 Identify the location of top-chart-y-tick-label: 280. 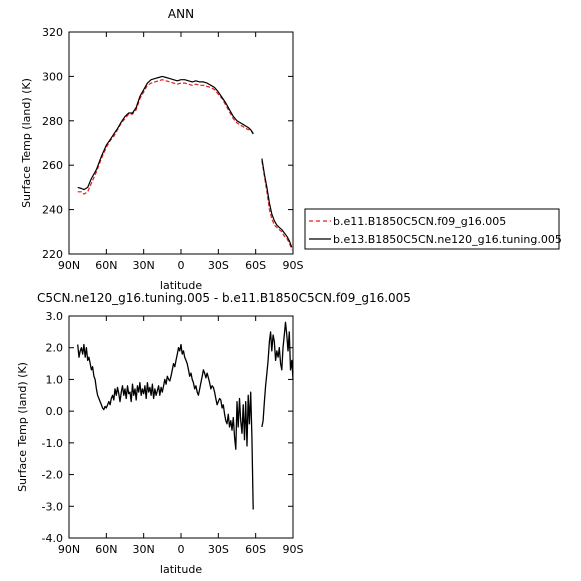
(52, 121).